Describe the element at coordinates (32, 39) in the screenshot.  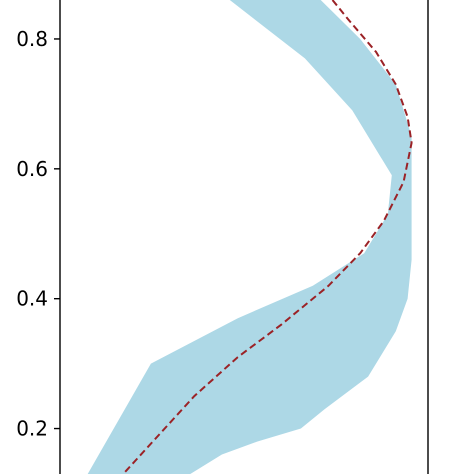
I see `y-tick-label: 0.8` at that location.